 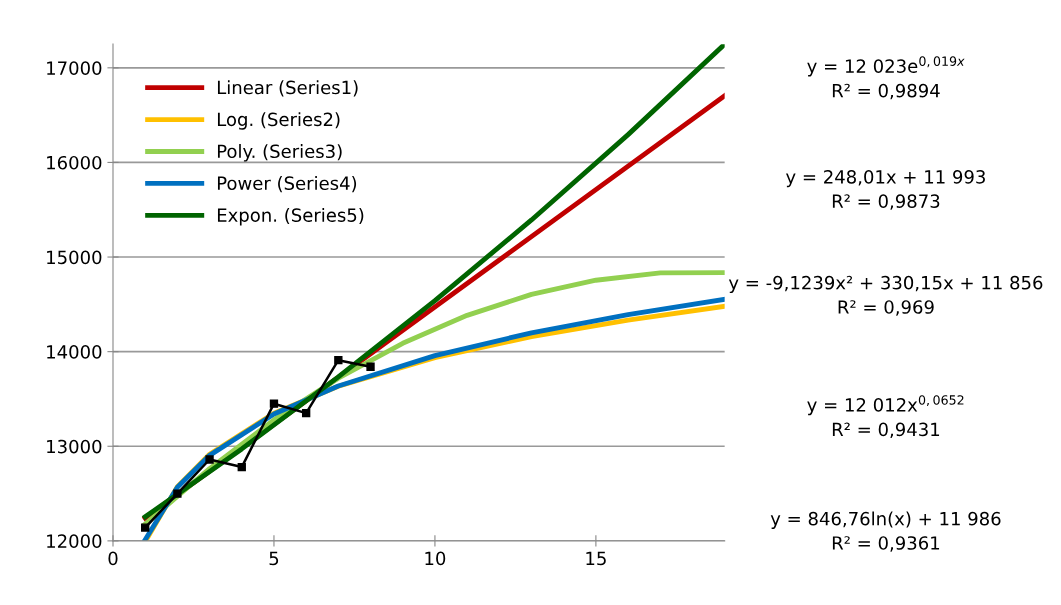 What do you see at coordinates (74, 68) in the screenshot?
I see `y-tick-label: 17000` at bounding box center [74, 68].